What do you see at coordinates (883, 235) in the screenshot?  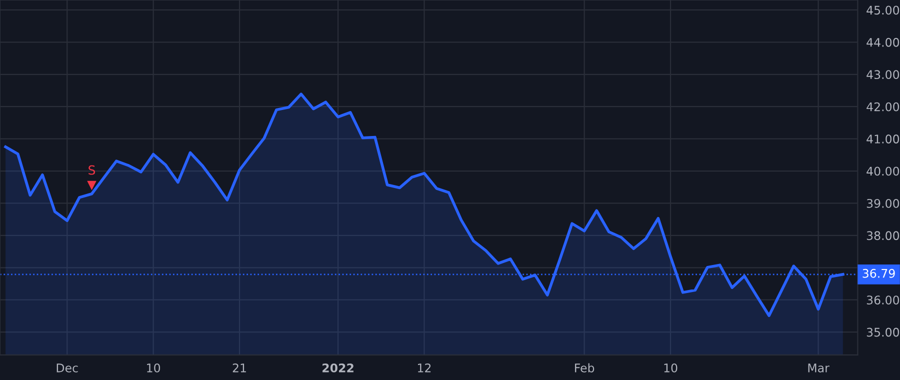 I see `y-tick-label: 38.00` at bounding box center [883, 235].